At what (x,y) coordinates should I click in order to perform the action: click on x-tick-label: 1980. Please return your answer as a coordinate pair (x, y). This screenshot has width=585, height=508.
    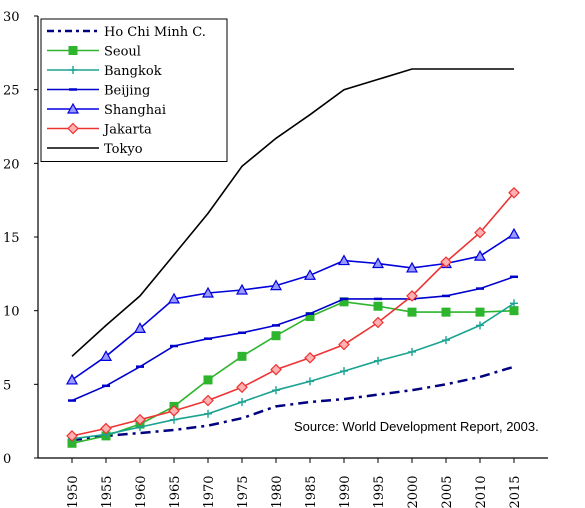
    Looking at the image, I should click on (277, 491).